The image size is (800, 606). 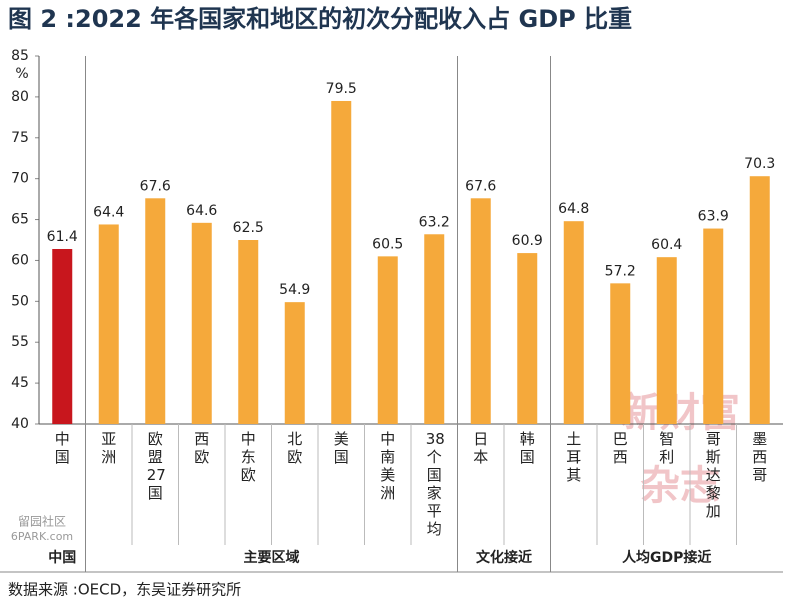 What do you see at coordinates (435, 484) in the screenshot?
I see `x-tick-label: 38个国家平均` at bounding box center [435, 484].